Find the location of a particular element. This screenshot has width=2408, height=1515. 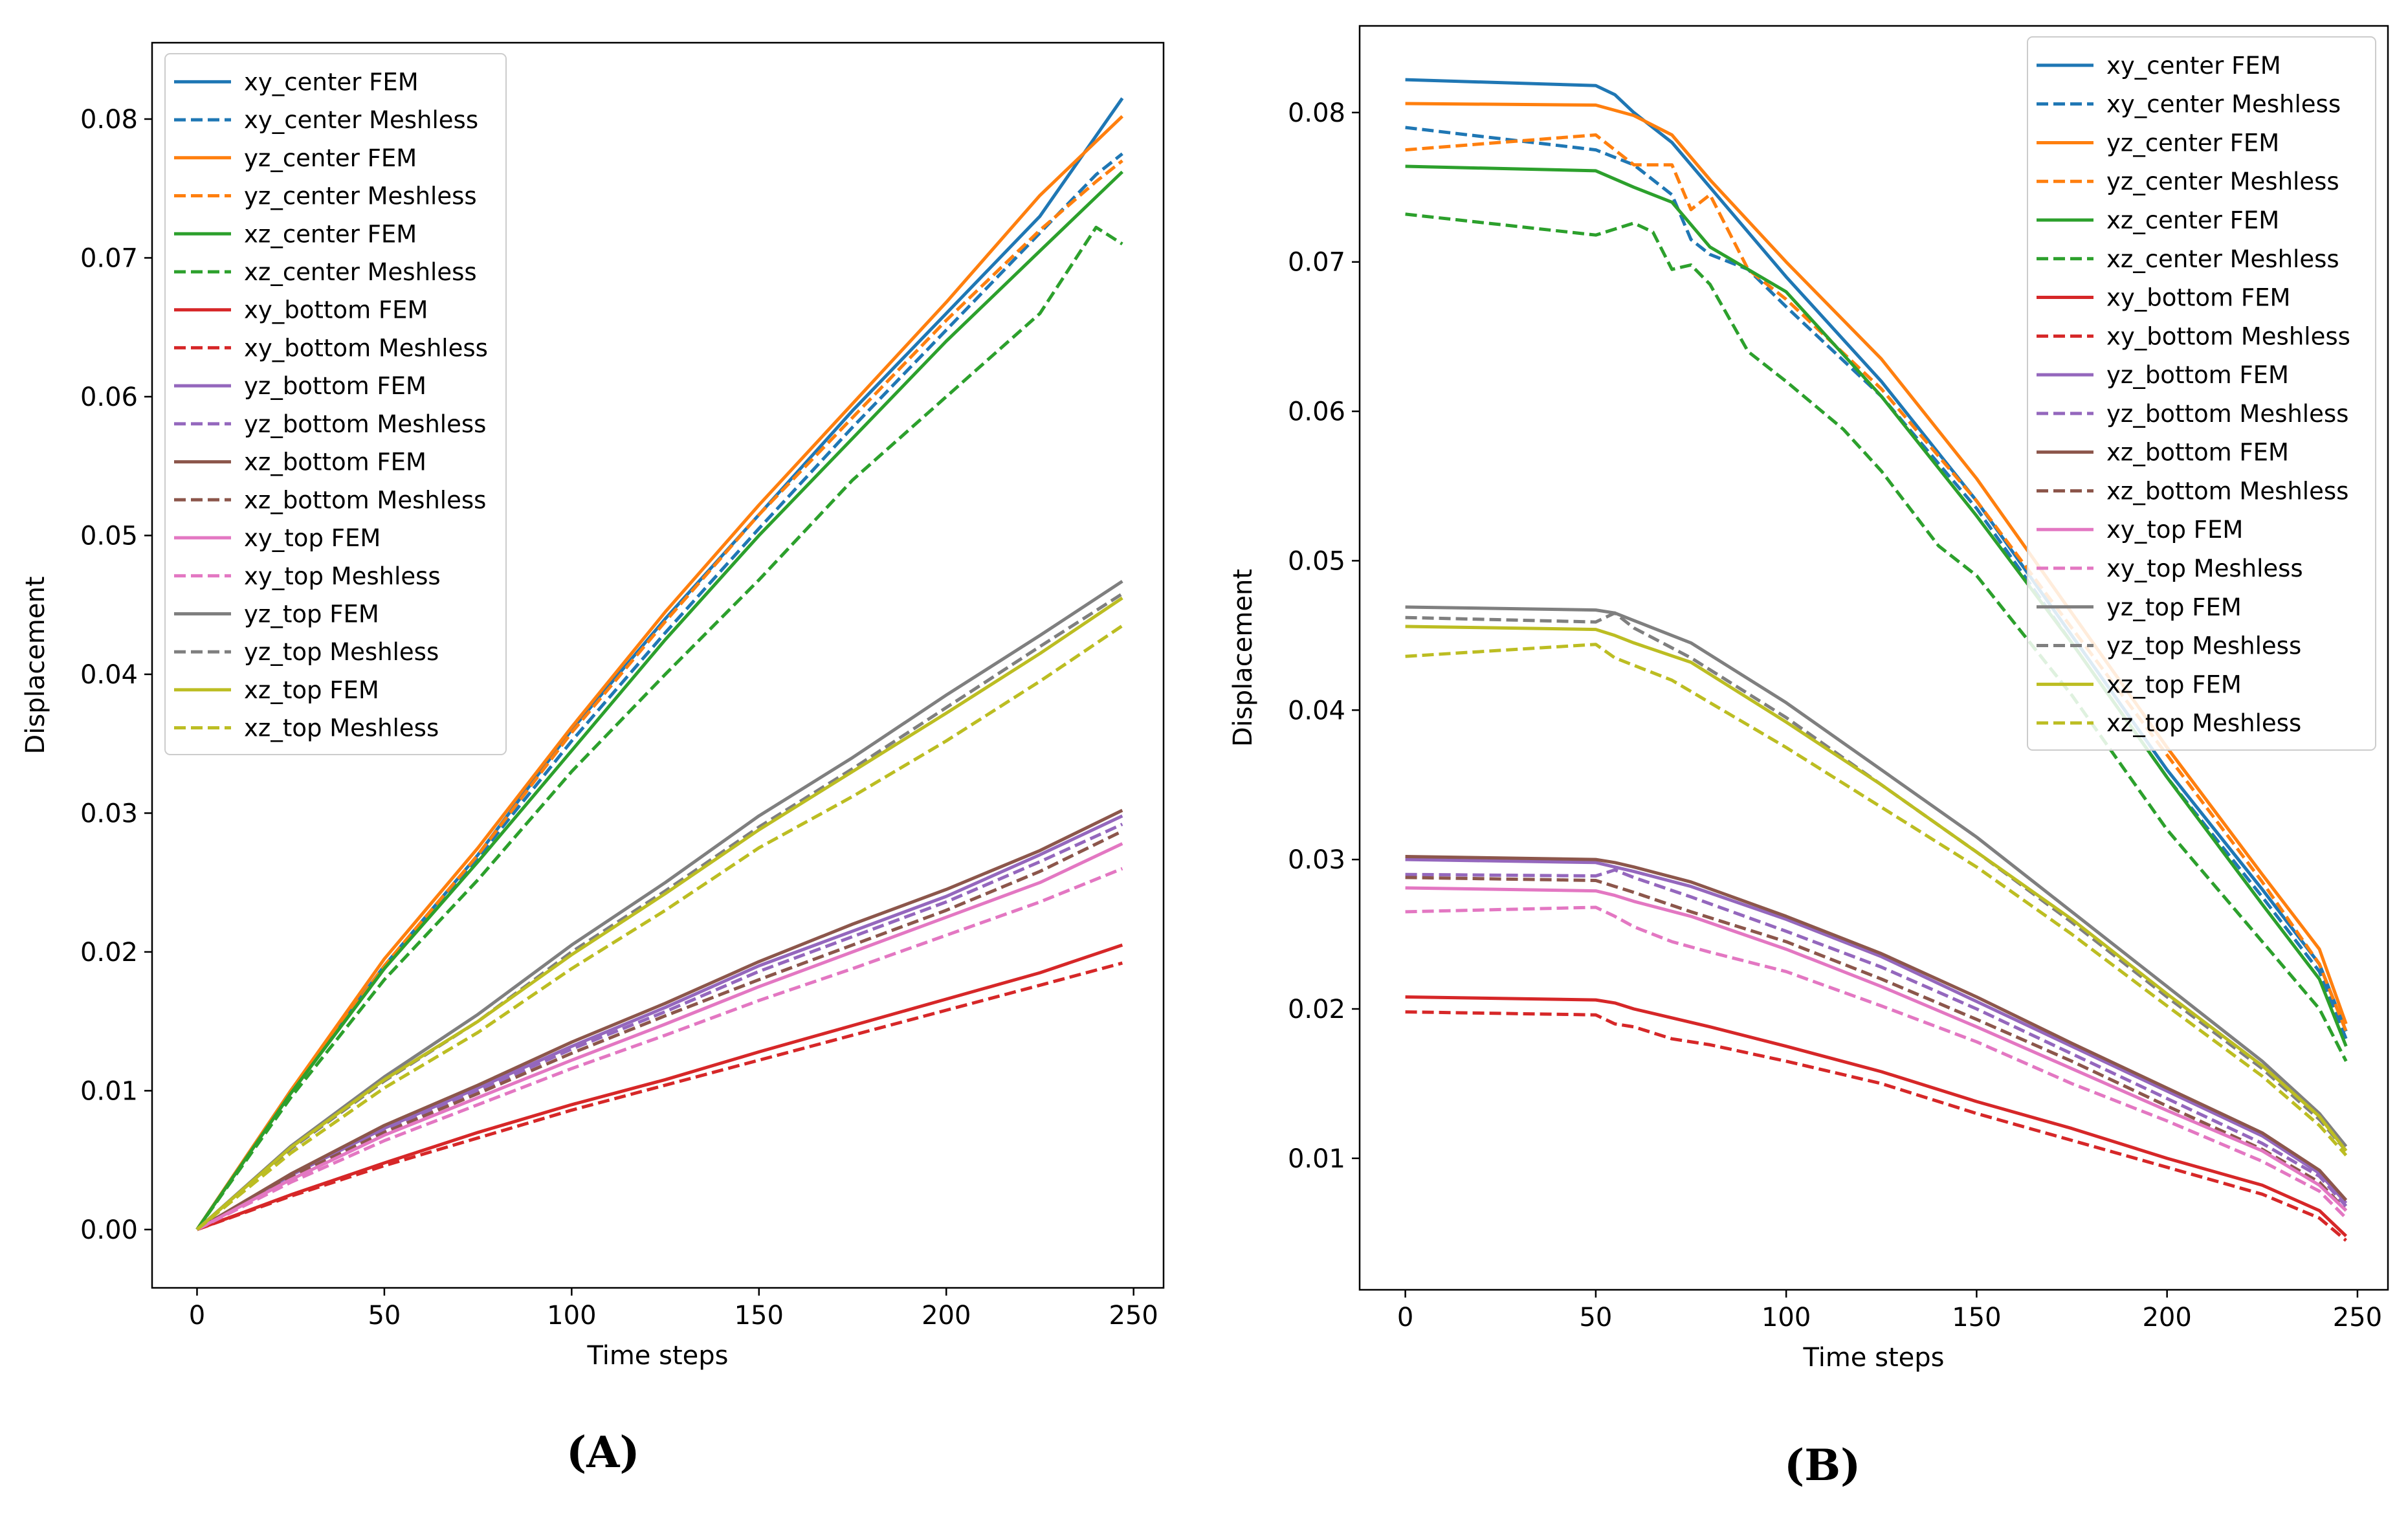

y-tick-label: 0.01 is located at coordinates (1316, 1159).